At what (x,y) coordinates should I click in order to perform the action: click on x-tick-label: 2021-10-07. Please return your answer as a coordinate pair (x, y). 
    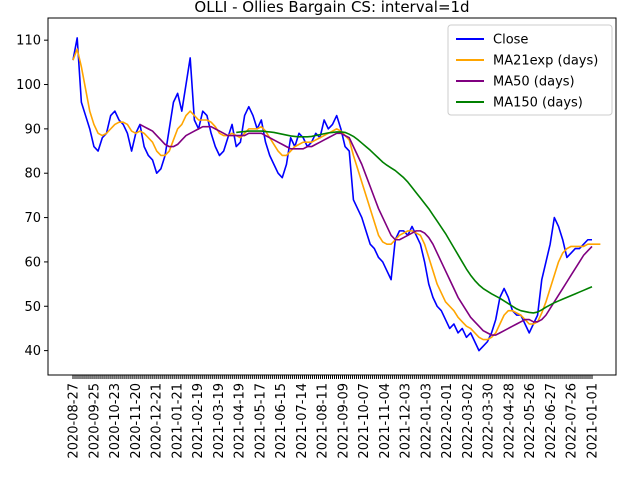
    Looking at the image, I should click on (364, 421).